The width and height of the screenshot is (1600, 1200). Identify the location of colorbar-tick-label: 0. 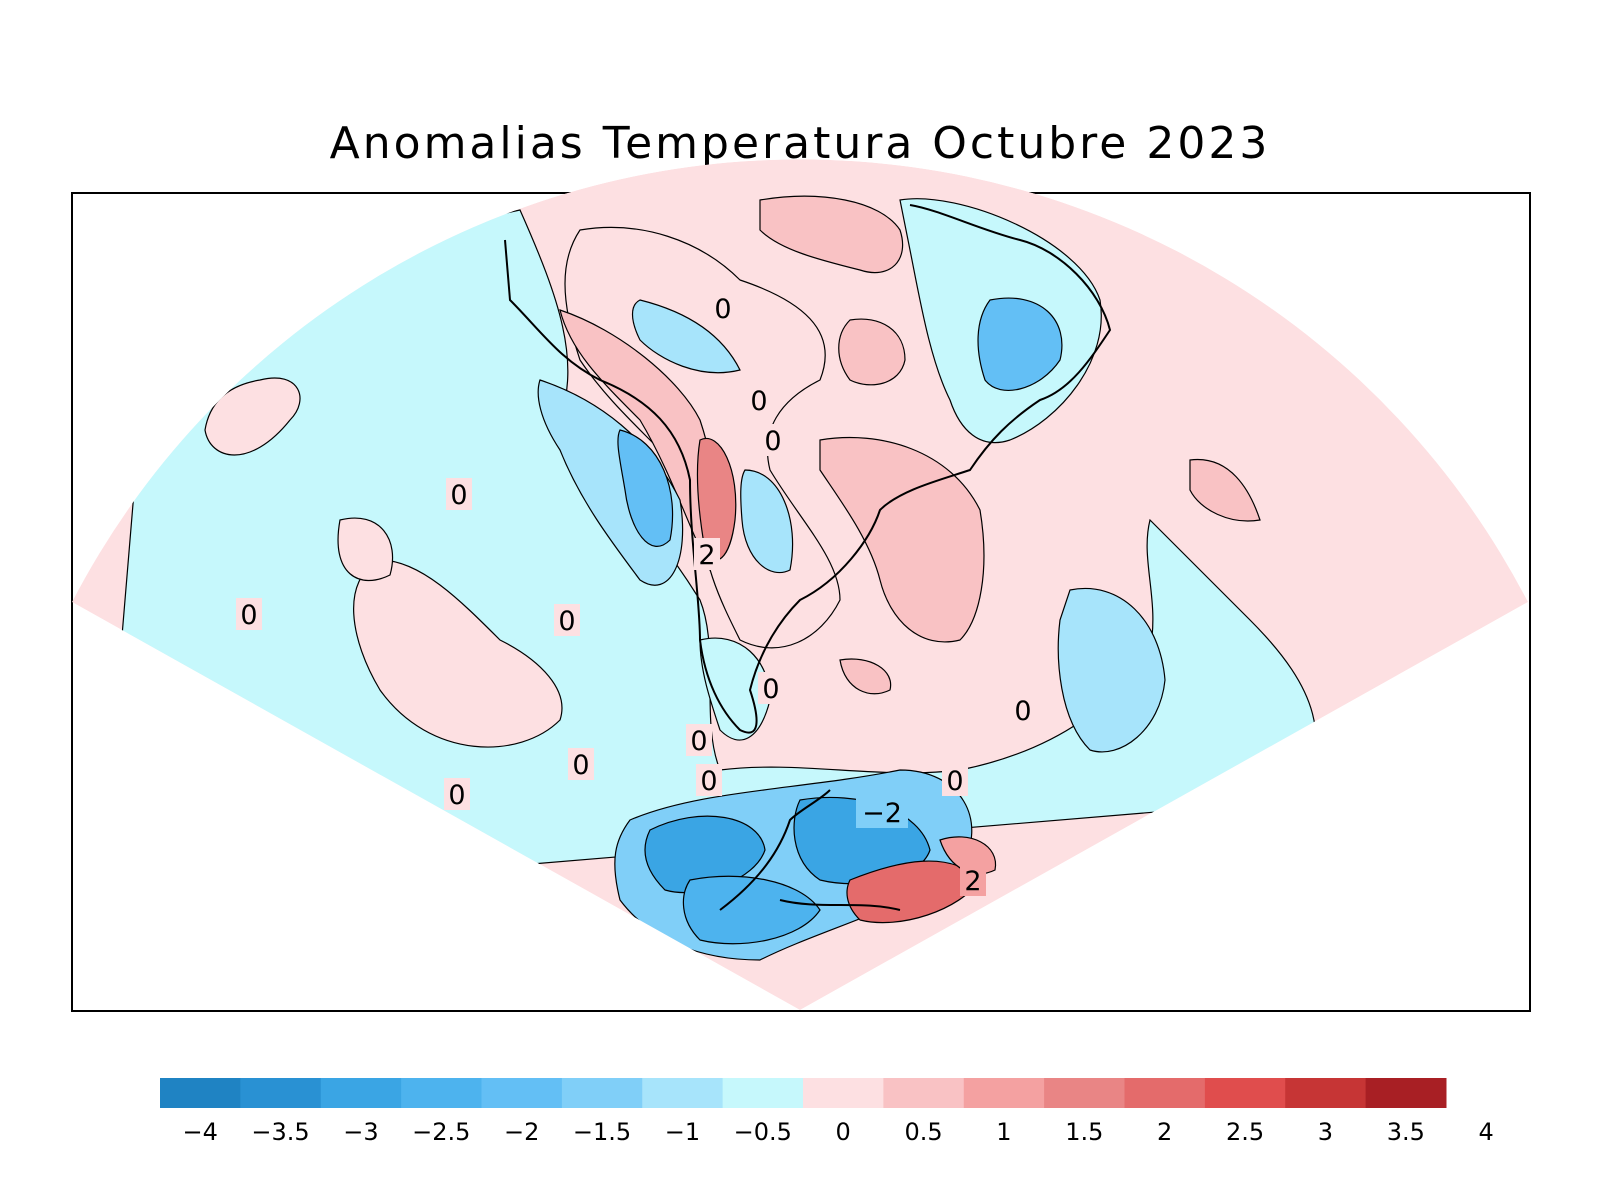
(843, 1132).